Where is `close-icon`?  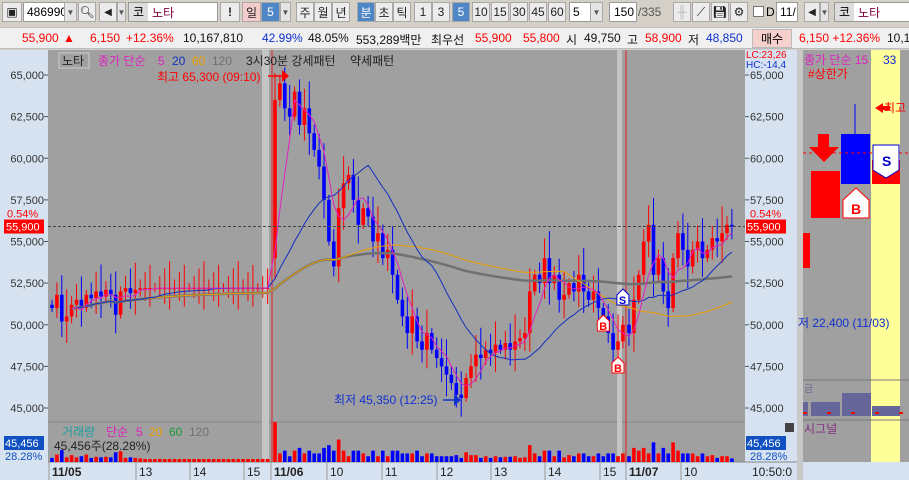 close-icon is located at coordinates (789, 427).